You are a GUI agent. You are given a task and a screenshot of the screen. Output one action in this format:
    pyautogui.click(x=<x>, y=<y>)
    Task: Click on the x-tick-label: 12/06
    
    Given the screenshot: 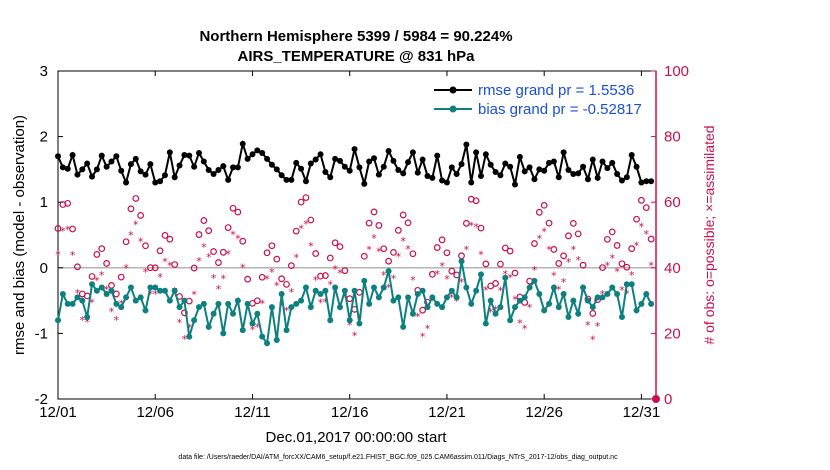 What is the action you would take?
    pyautogui.click(x=155, y=412)
    